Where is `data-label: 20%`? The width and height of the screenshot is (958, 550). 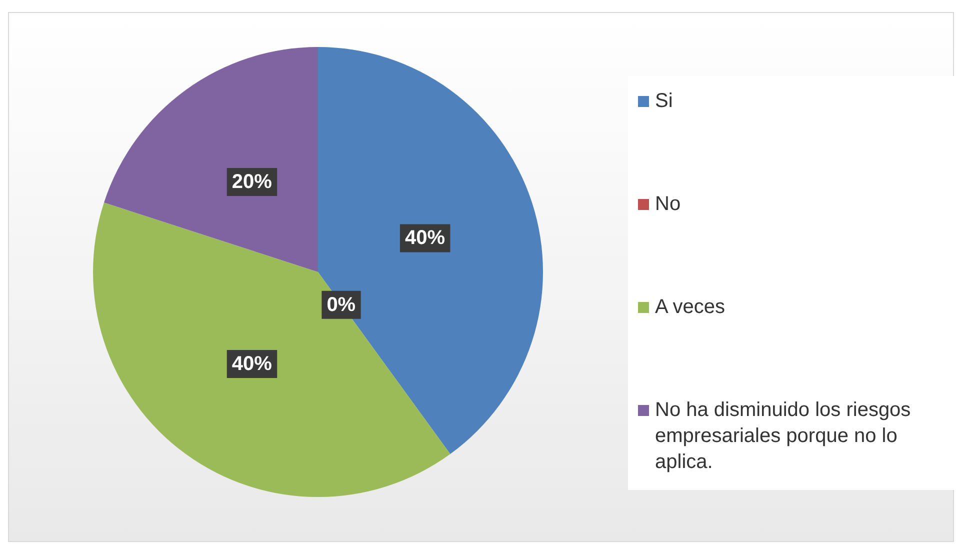 data-label: 20% is located at coordinates (252, 181).